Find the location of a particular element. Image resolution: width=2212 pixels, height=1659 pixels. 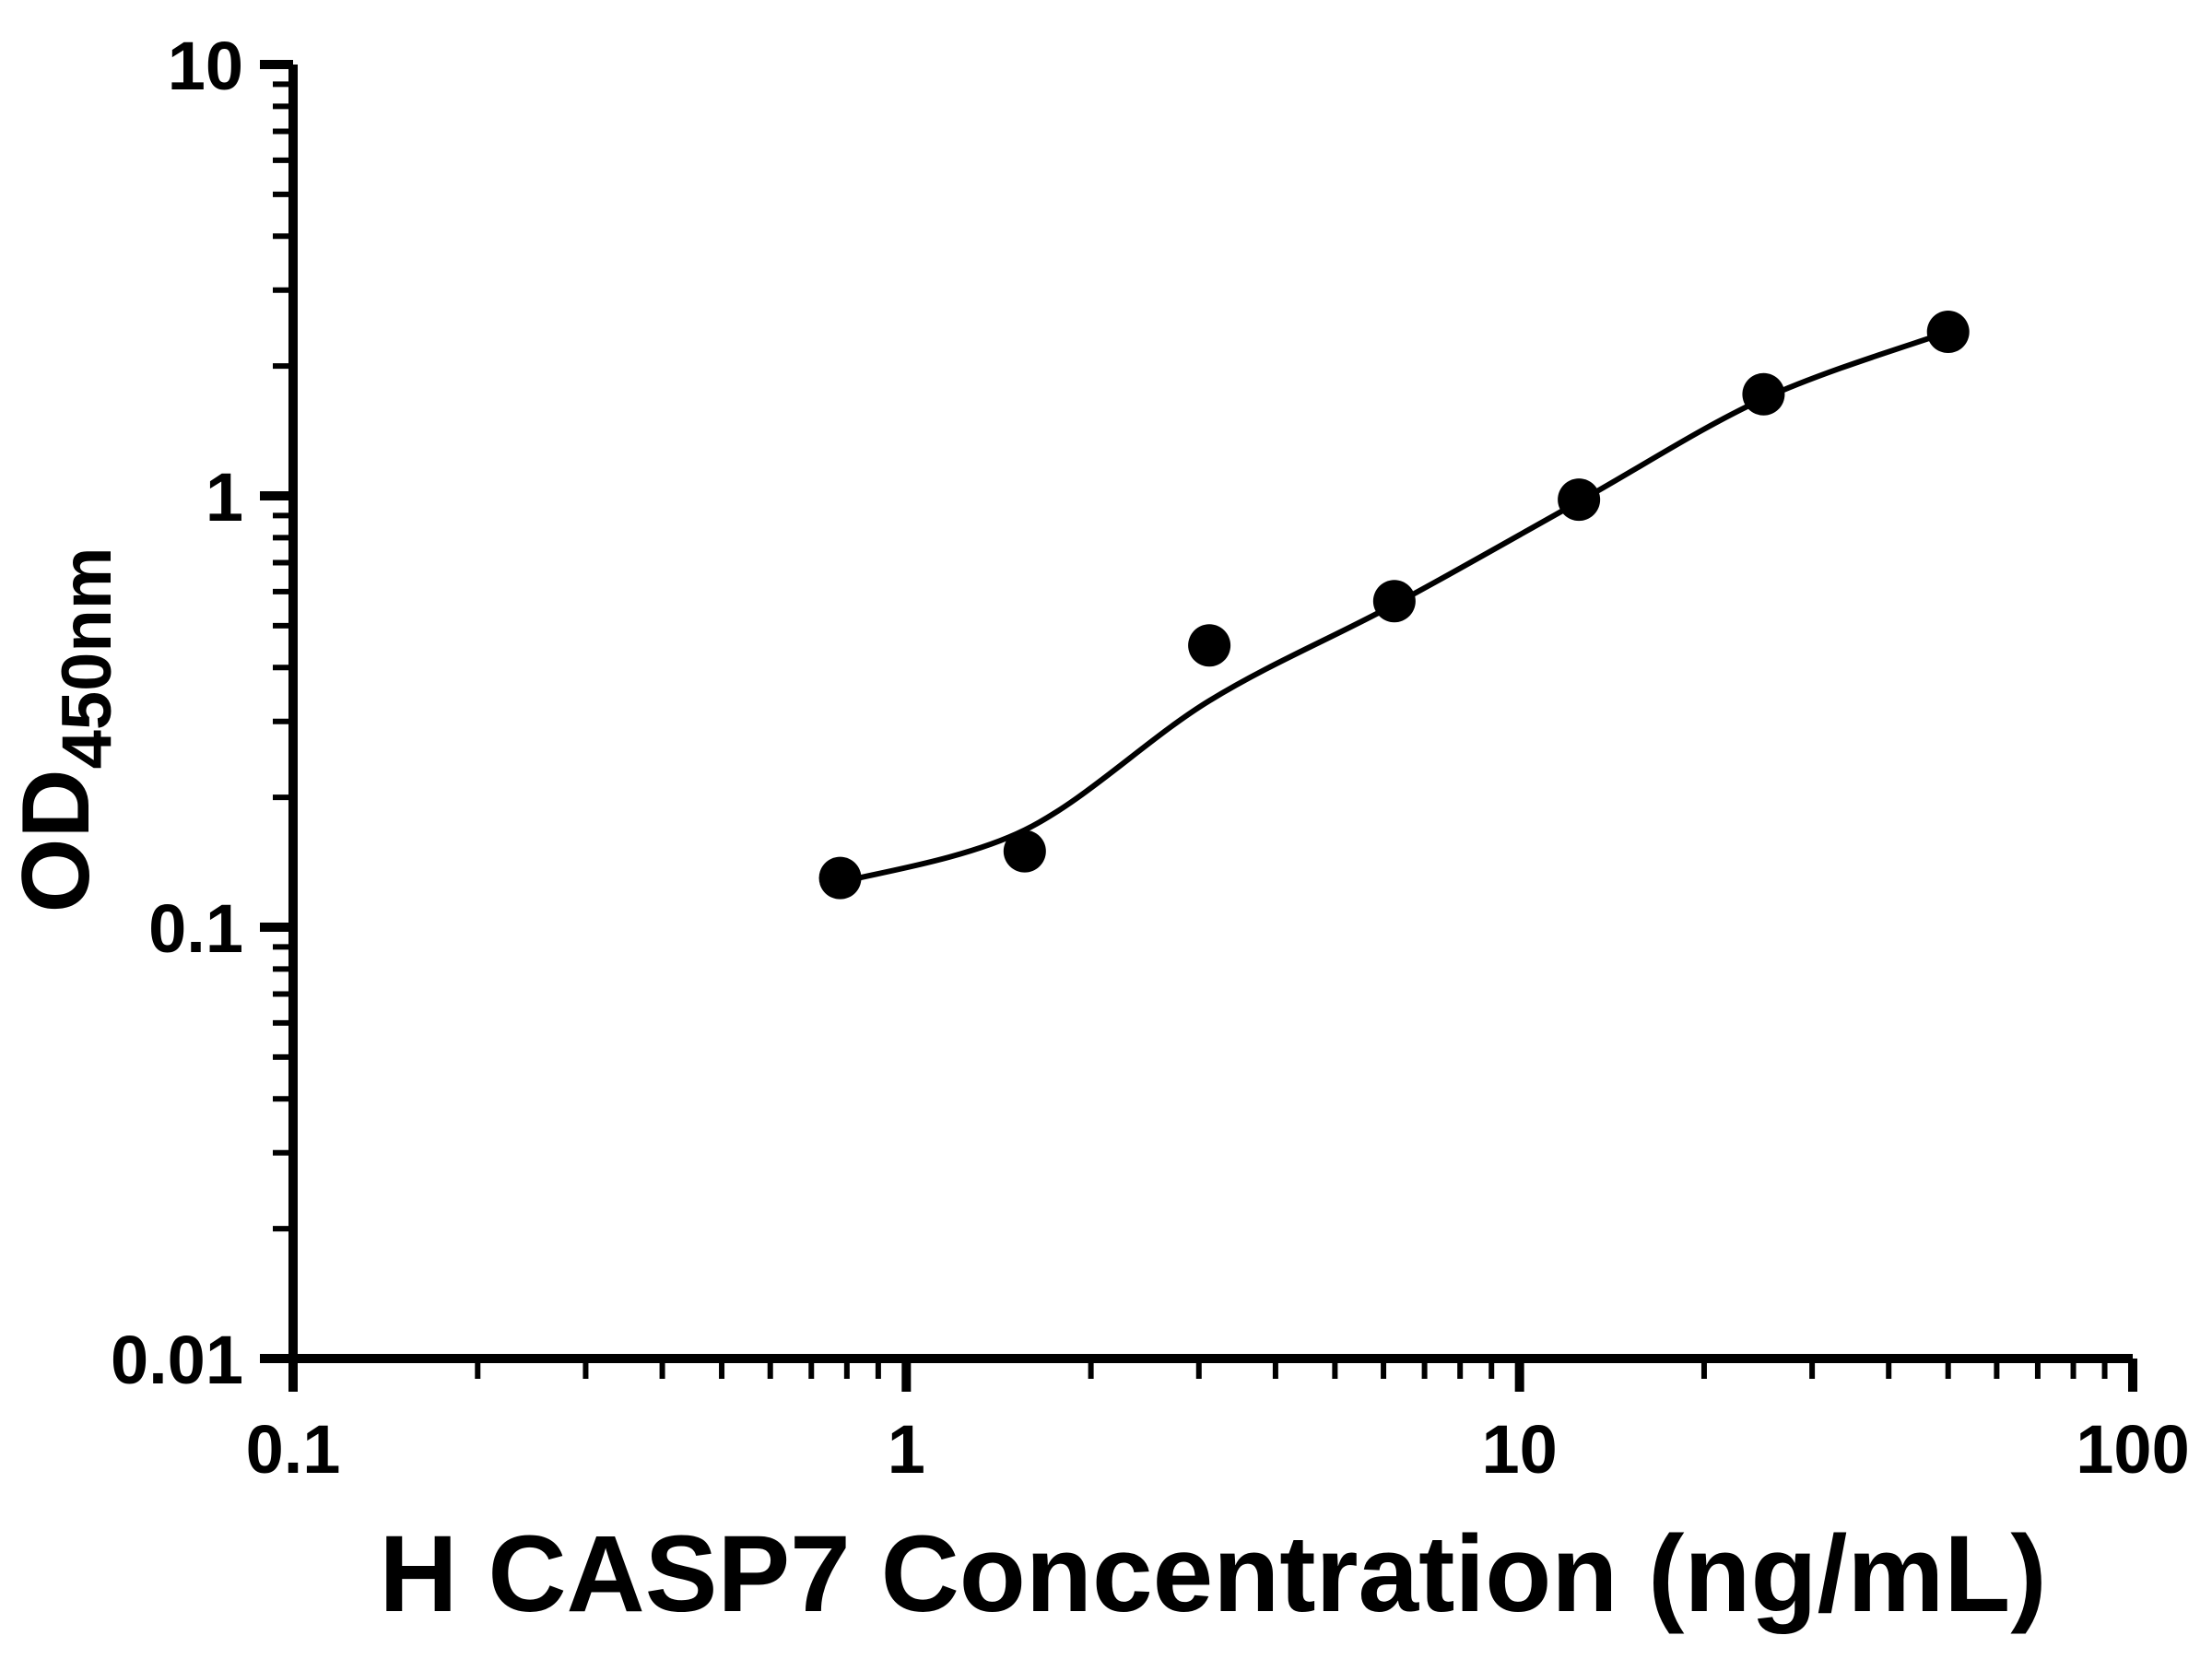

x-tick-label: 100 is located at coordinates (2132, 1449).